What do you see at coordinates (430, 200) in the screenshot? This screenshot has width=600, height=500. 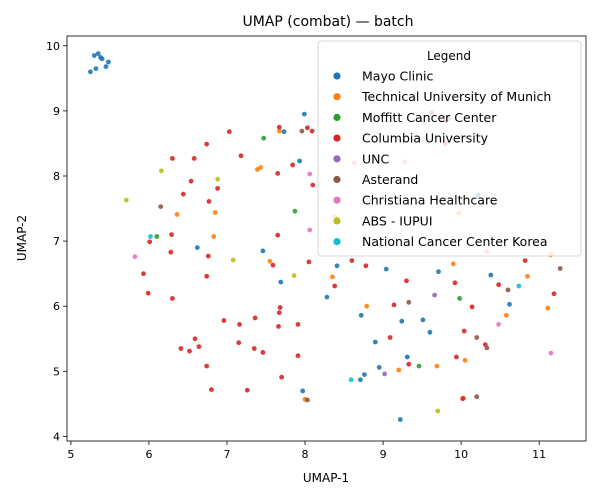 I see `legend-label: Christiana Healthcare` at bounding box center [430, 200].